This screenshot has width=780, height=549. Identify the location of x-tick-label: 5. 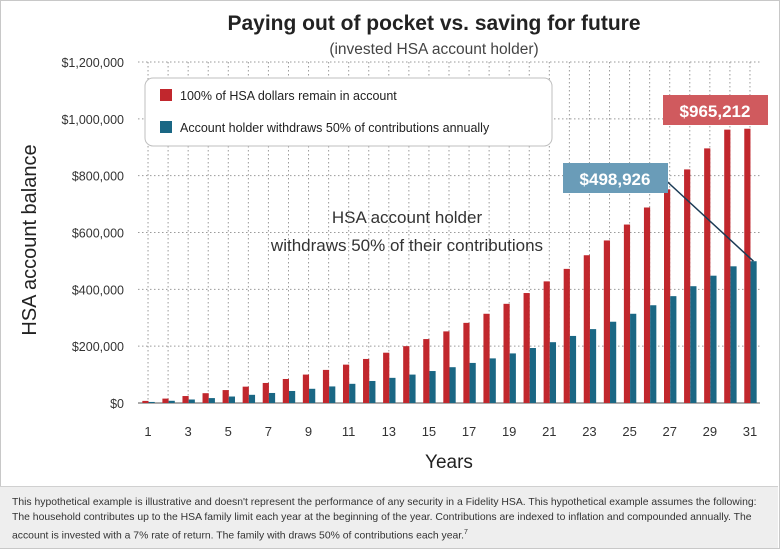
(228, 431).